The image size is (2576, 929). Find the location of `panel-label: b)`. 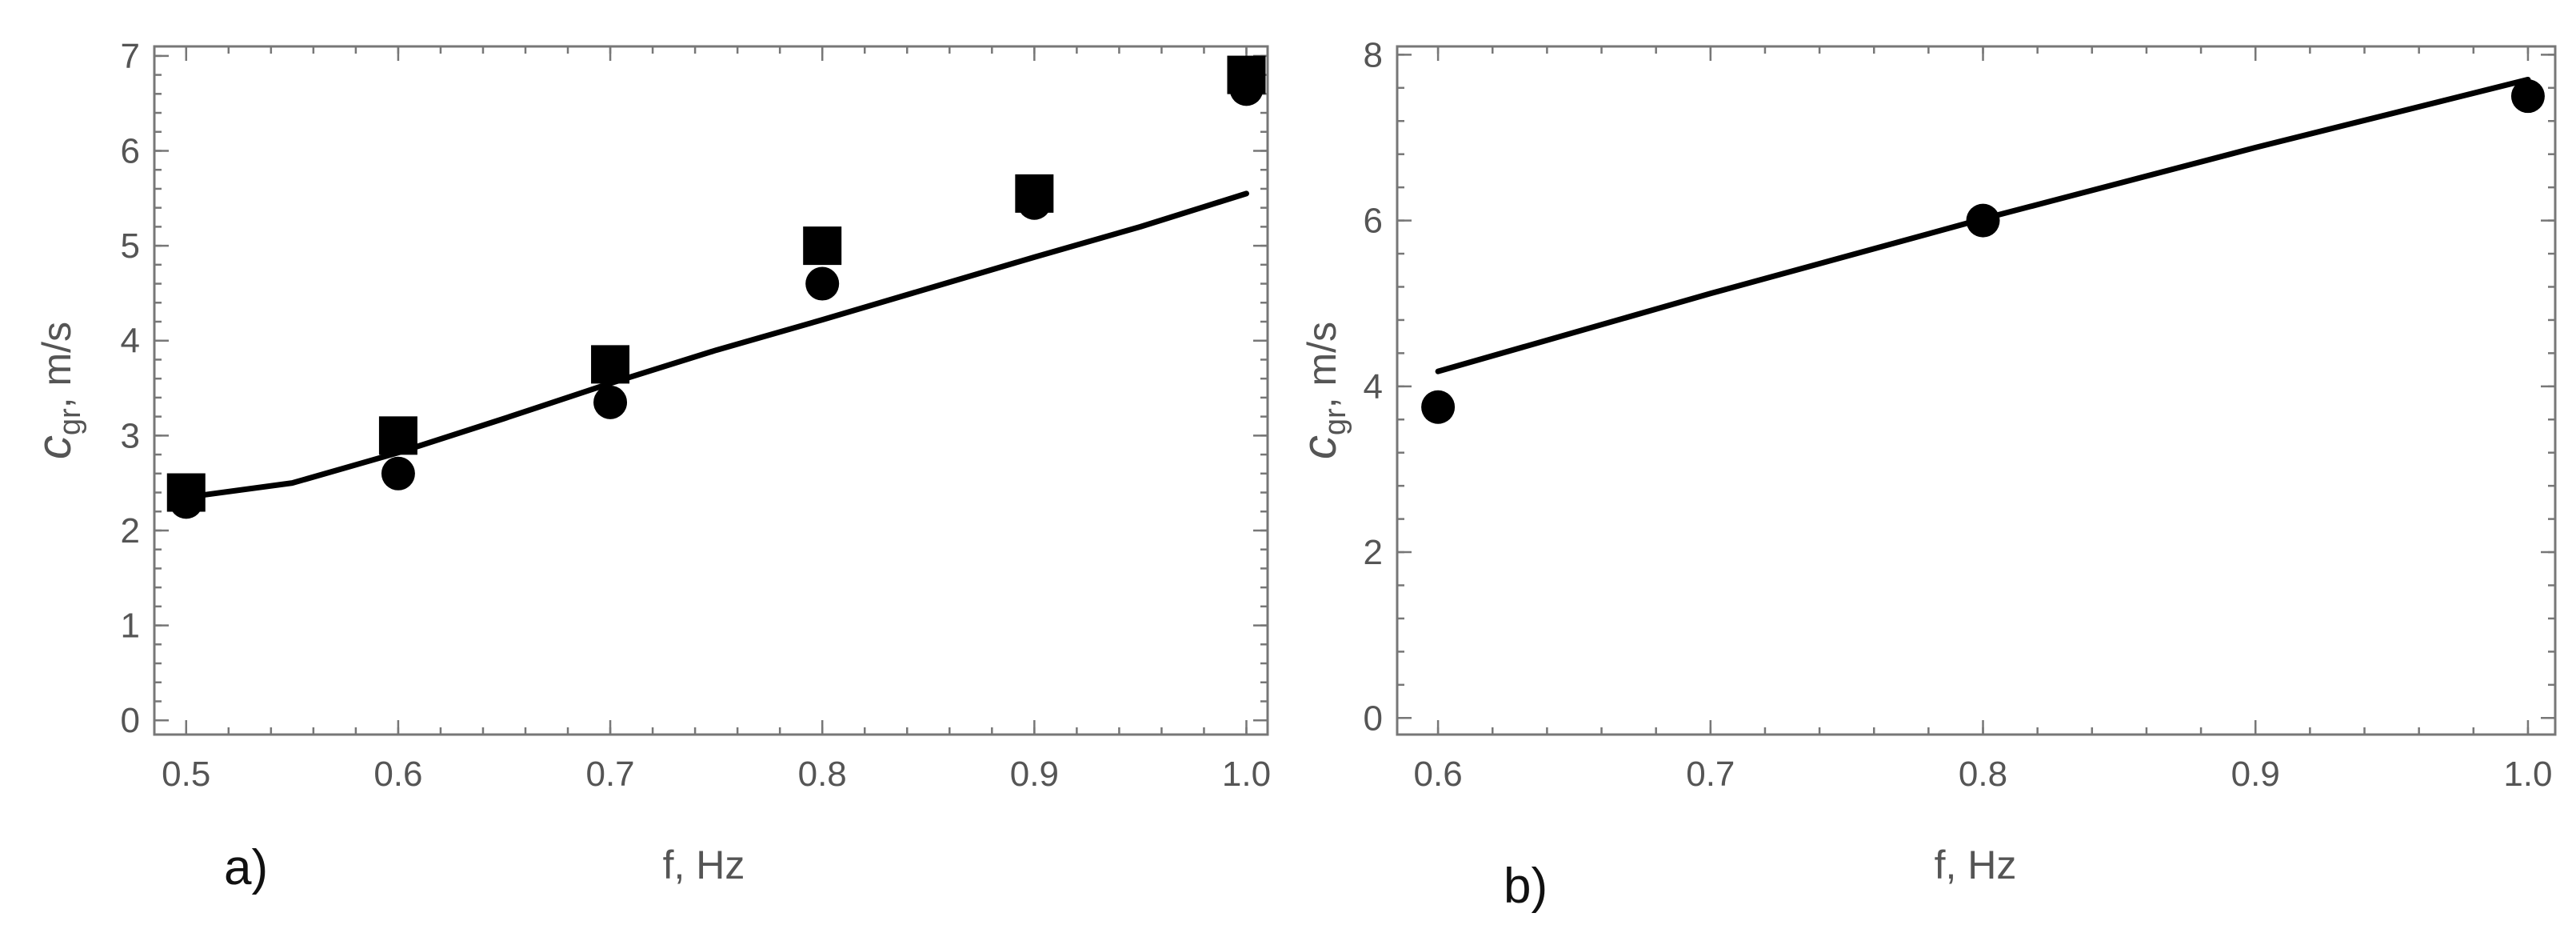

panel-label: b) is located at coordinates (1526, 886).